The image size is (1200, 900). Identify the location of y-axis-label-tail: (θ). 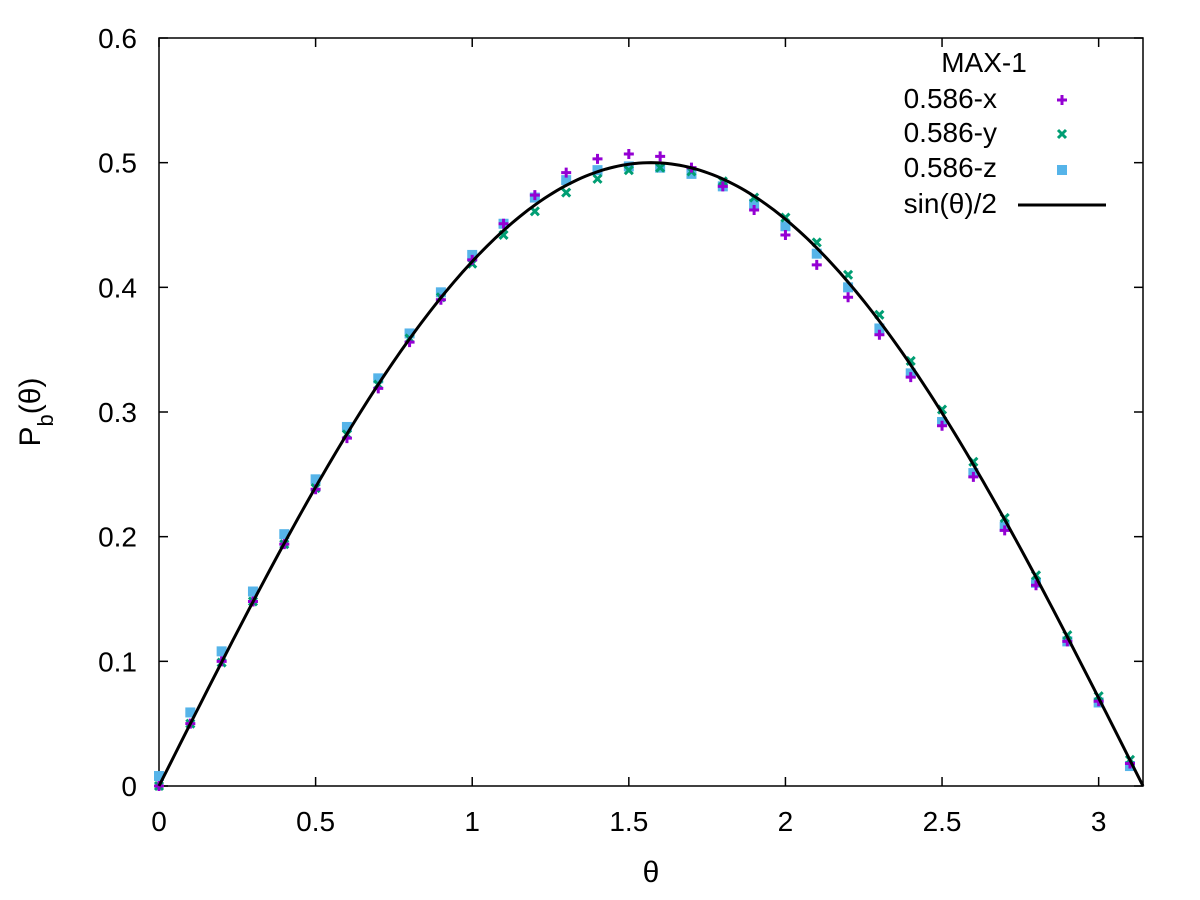
(30, 396).